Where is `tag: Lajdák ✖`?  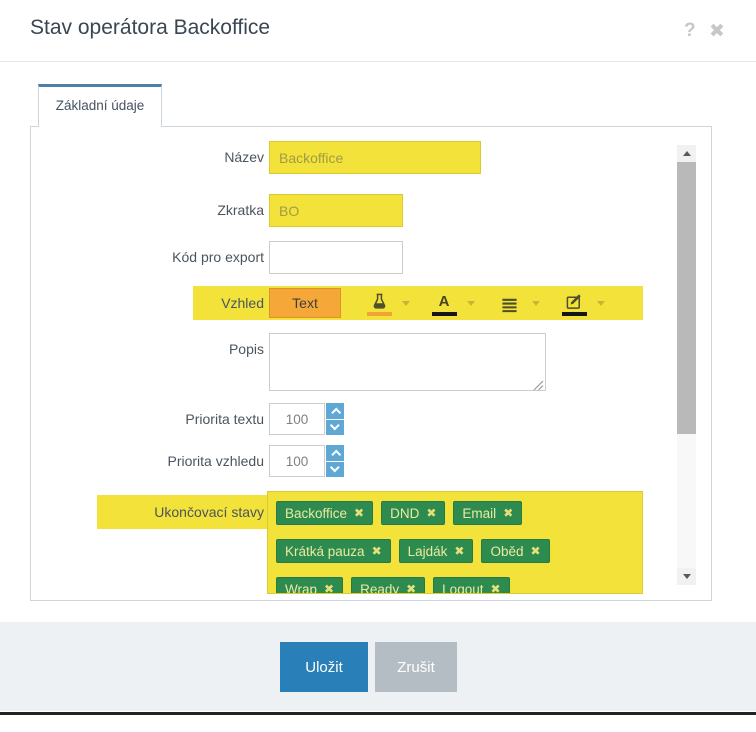 tag: Lajdák ✖ is located at coordinates (436, 551).